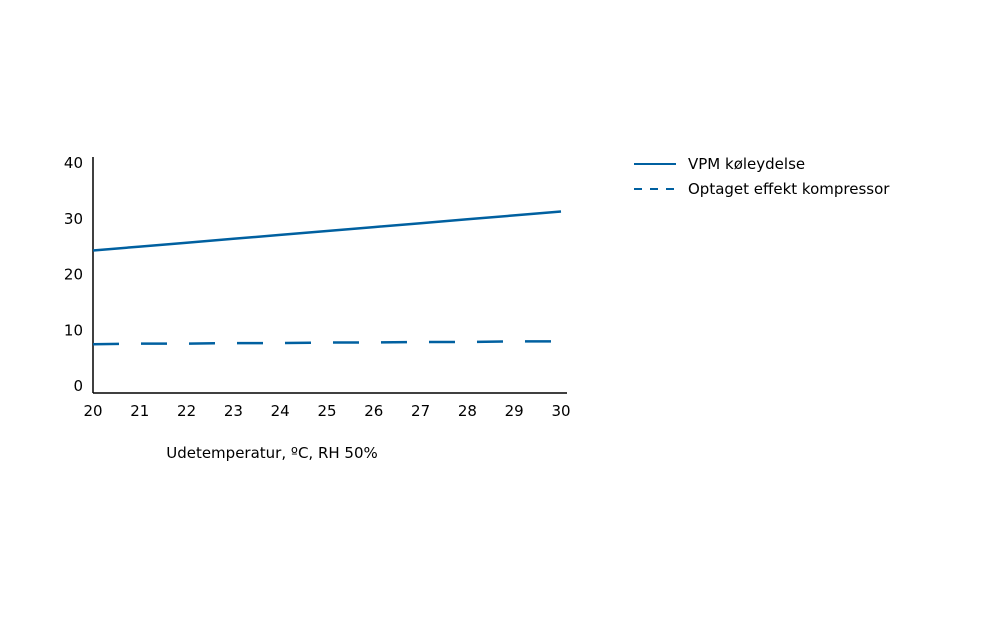 The height and width of the screenshot is (627, 990). What do you see at coordinates (327, 278) in the screenshot?
I see `series-layer` at bounding box center [327, 278].